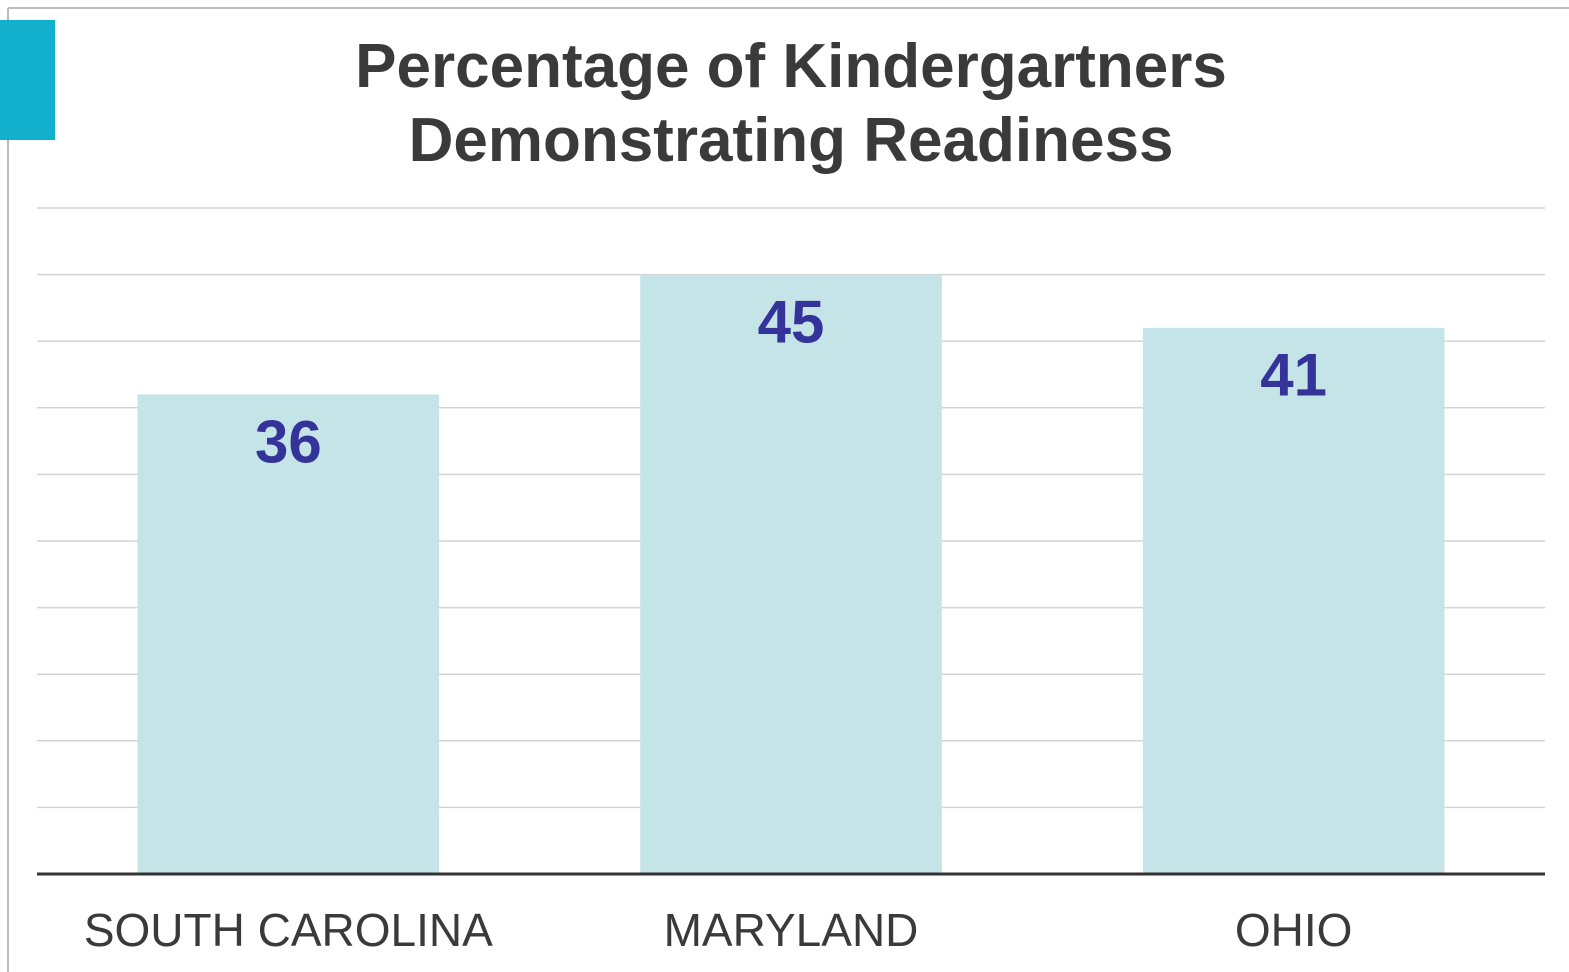 The height and width of the screenshot is (972, 1569). What do you see at coordinates (791, 930) in the screenshot?
I see `x-tick-label: MARYLAND` at bounding box center [791, 930].